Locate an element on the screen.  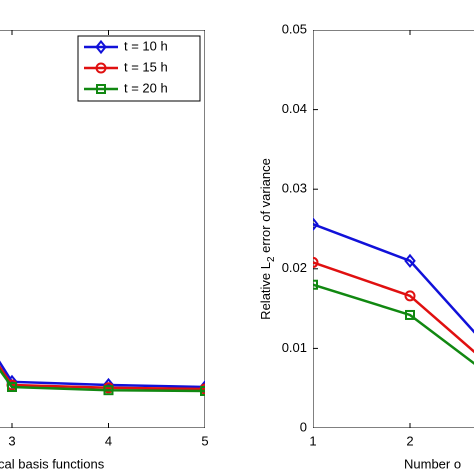
y-tick-label: 0 is located at coordinates (303, 426).